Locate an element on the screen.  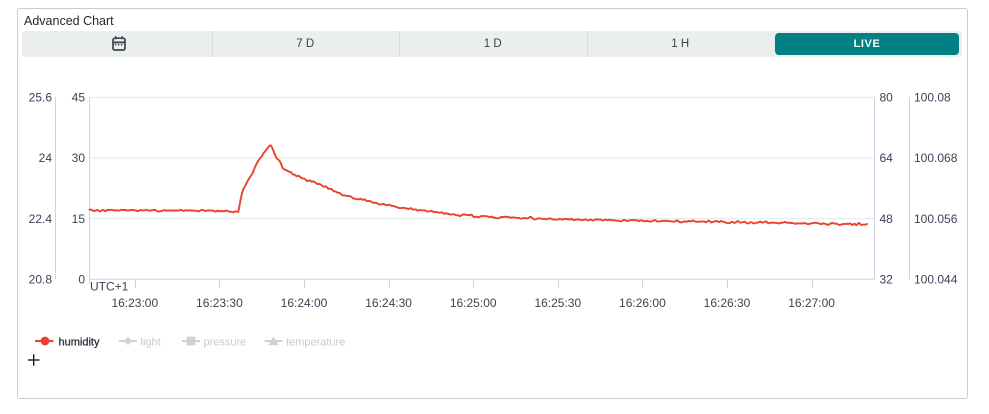
svg-text: 16:23:30 is located at coordinates (219, 303).